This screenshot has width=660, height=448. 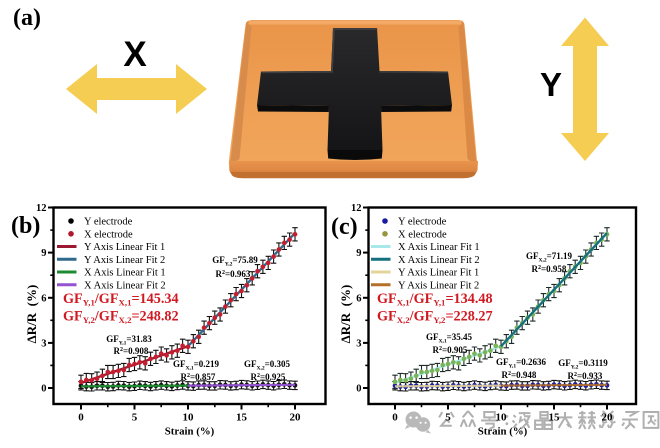 I want to click on svg-text: X, so click(x=135, y=54).